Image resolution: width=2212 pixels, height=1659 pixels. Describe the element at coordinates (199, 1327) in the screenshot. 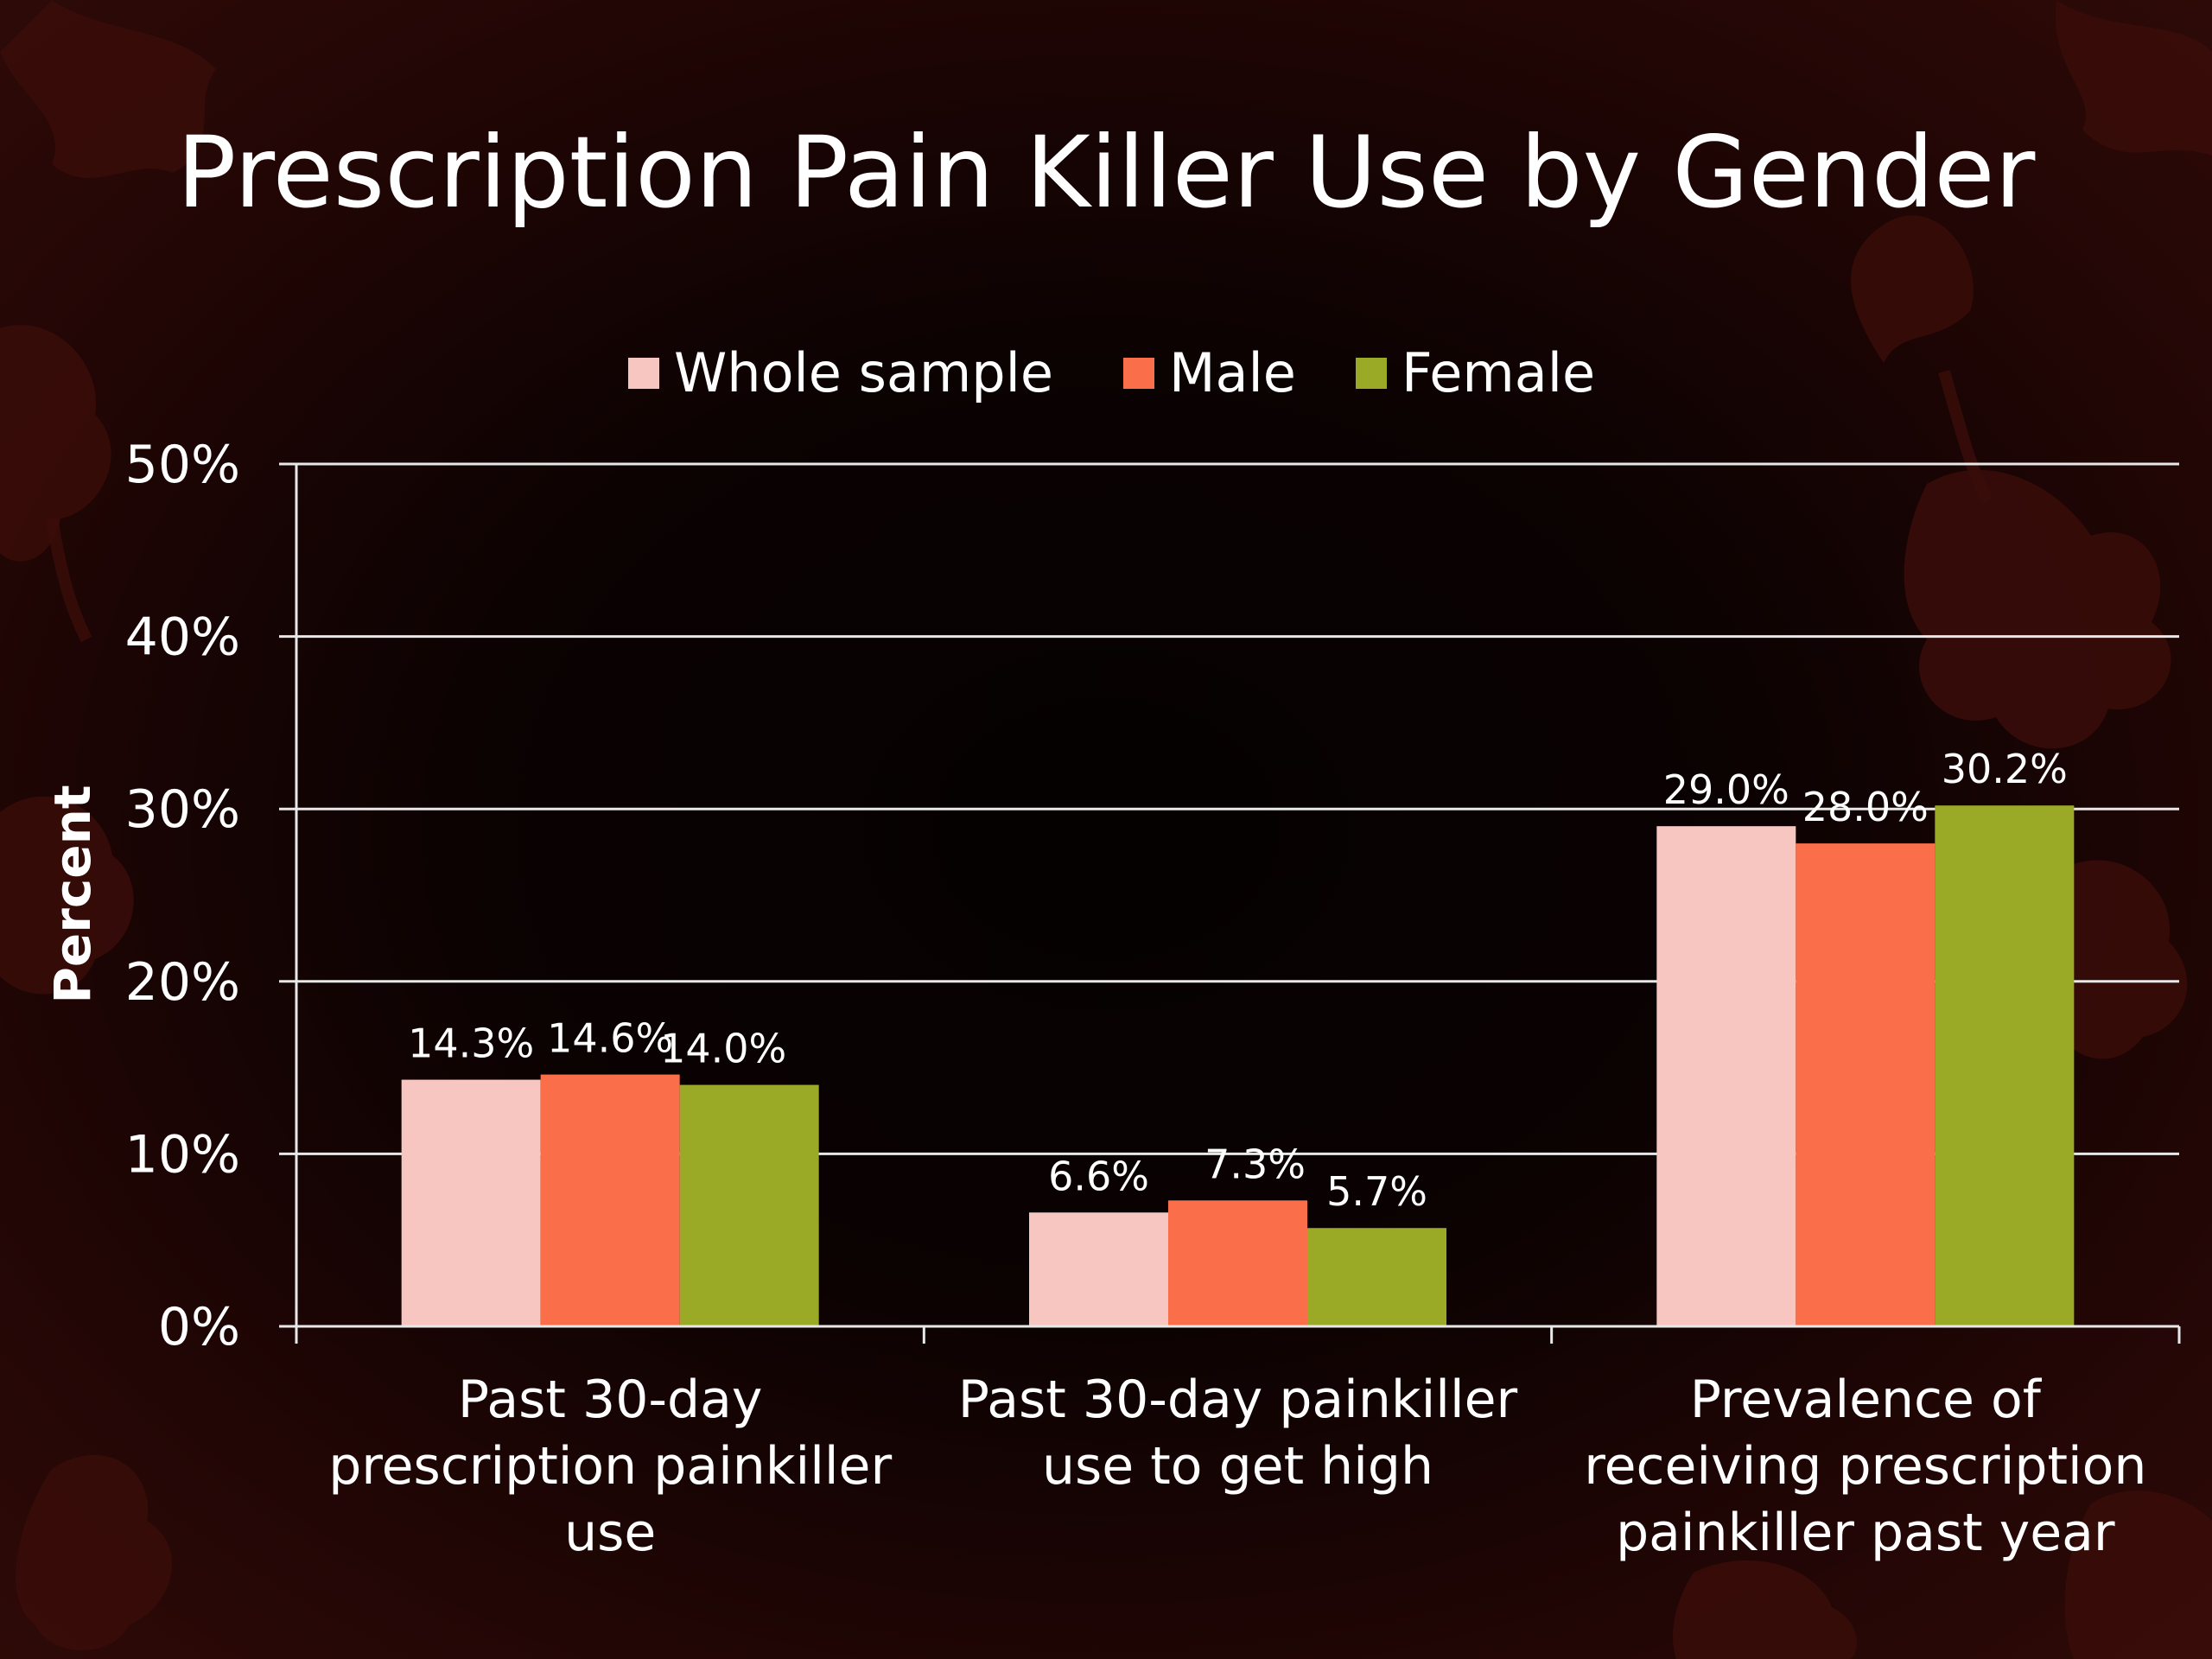

I see `y-tick-label: 0%` at that location.